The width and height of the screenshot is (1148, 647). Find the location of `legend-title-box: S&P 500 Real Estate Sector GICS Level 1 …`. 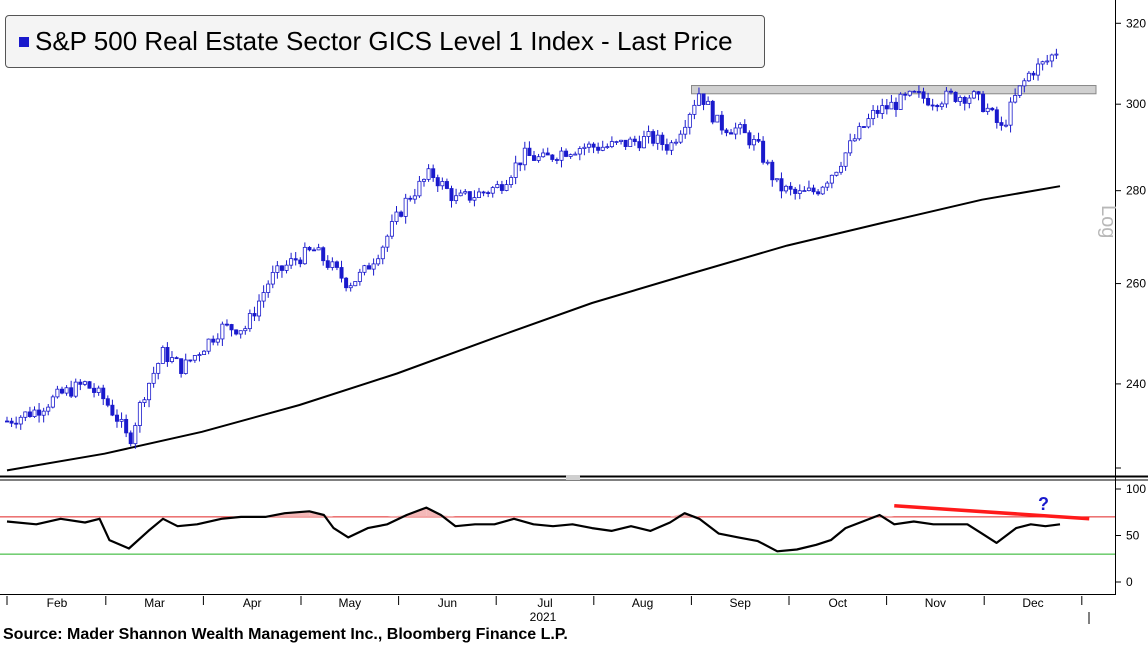

legend-title-box: S&P 500 Real Estate Sector GICS Level 1 … is located at coordinates (385, 41).